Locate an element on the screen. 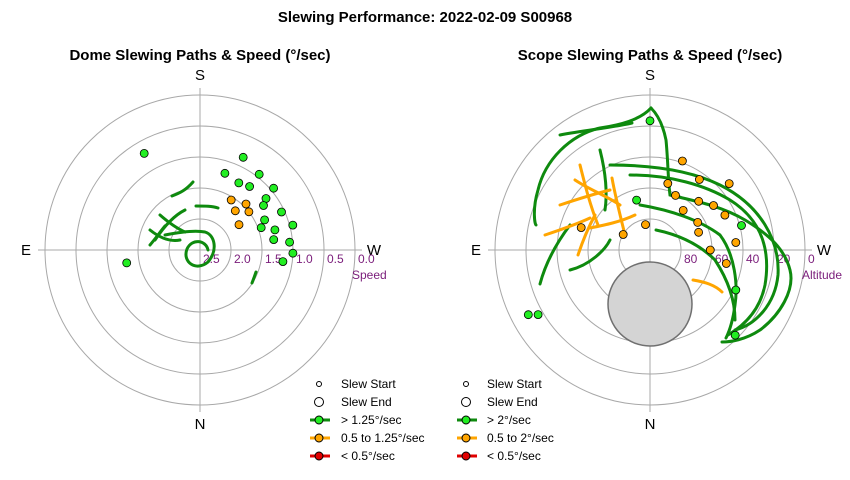 This screenshot has width=850, height=480. dome-legend-orange-marker is located at coordinates (319, 438).